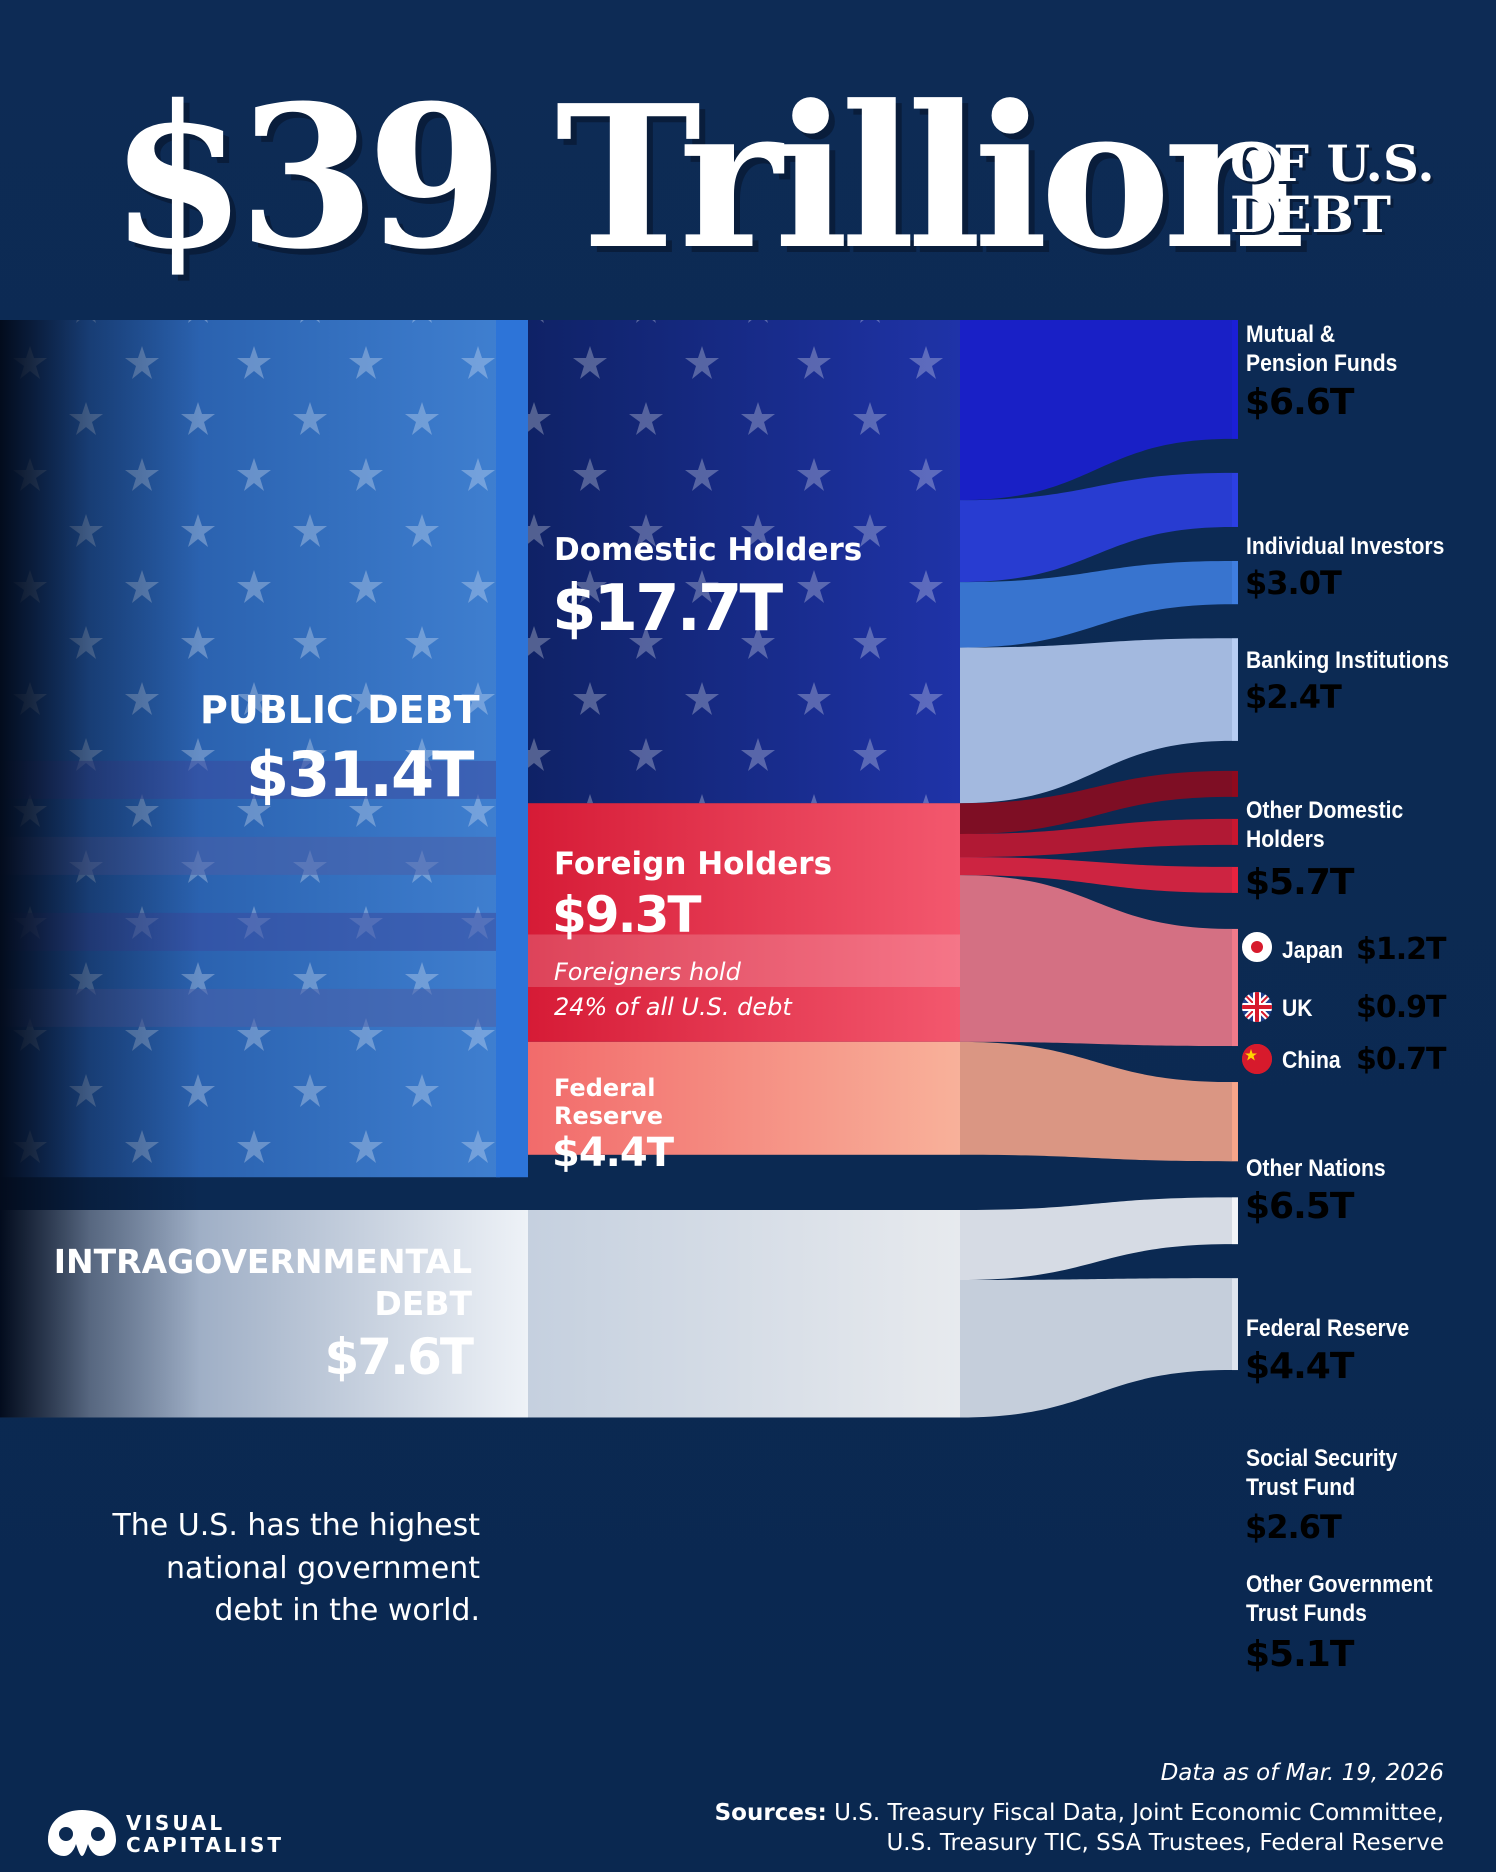 The height and width of the screenshot is (1872, 1496). I want to click on foreign-holders-label: Foreign Holders, so click(693, 864).